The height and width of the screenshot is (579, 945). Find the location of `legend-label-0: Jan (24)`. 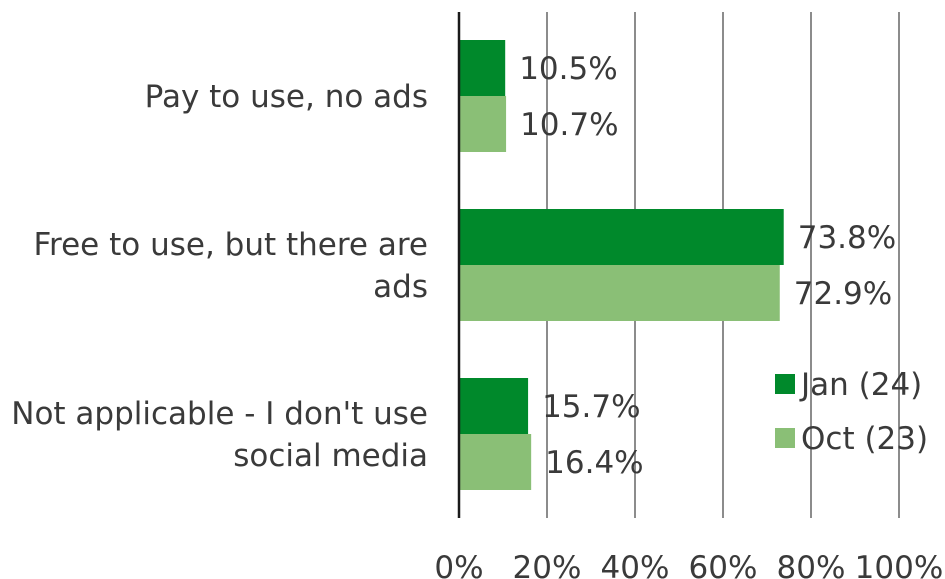

legend-label-0: Jan (24) is located at coordinates (860, 385).